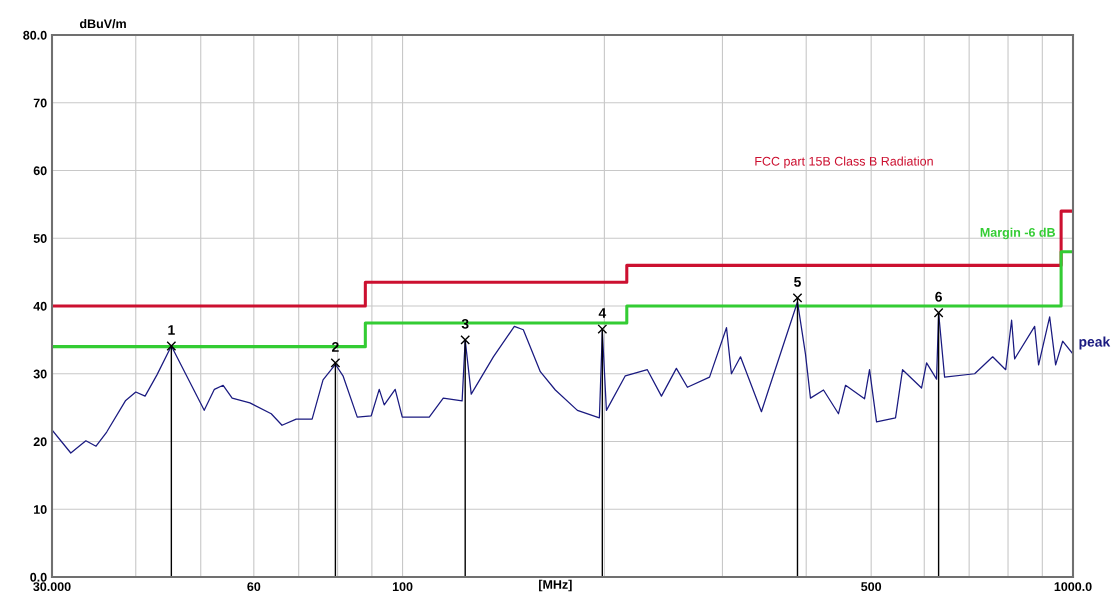  What do you see at coordinates (465, 323) in the screenshot?
I see `annotation: 3` at bounding box center [465, 323].